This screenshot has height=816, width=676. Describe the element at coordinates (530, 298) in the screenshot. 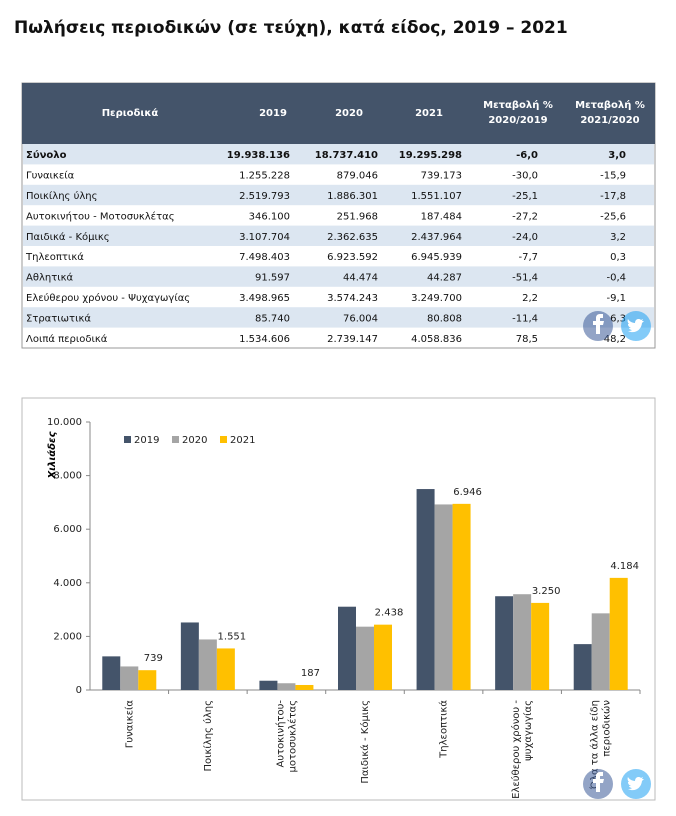

I see `table-cell: 2,2` at that location.